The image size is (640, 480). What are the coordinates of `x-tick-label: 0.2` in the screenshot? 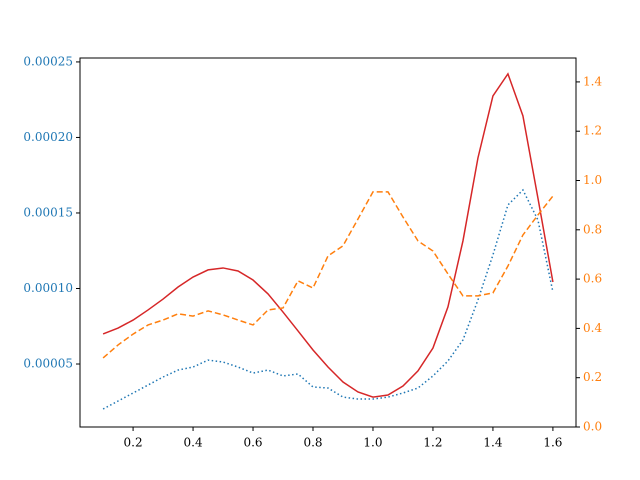 It's located at (133, 443).